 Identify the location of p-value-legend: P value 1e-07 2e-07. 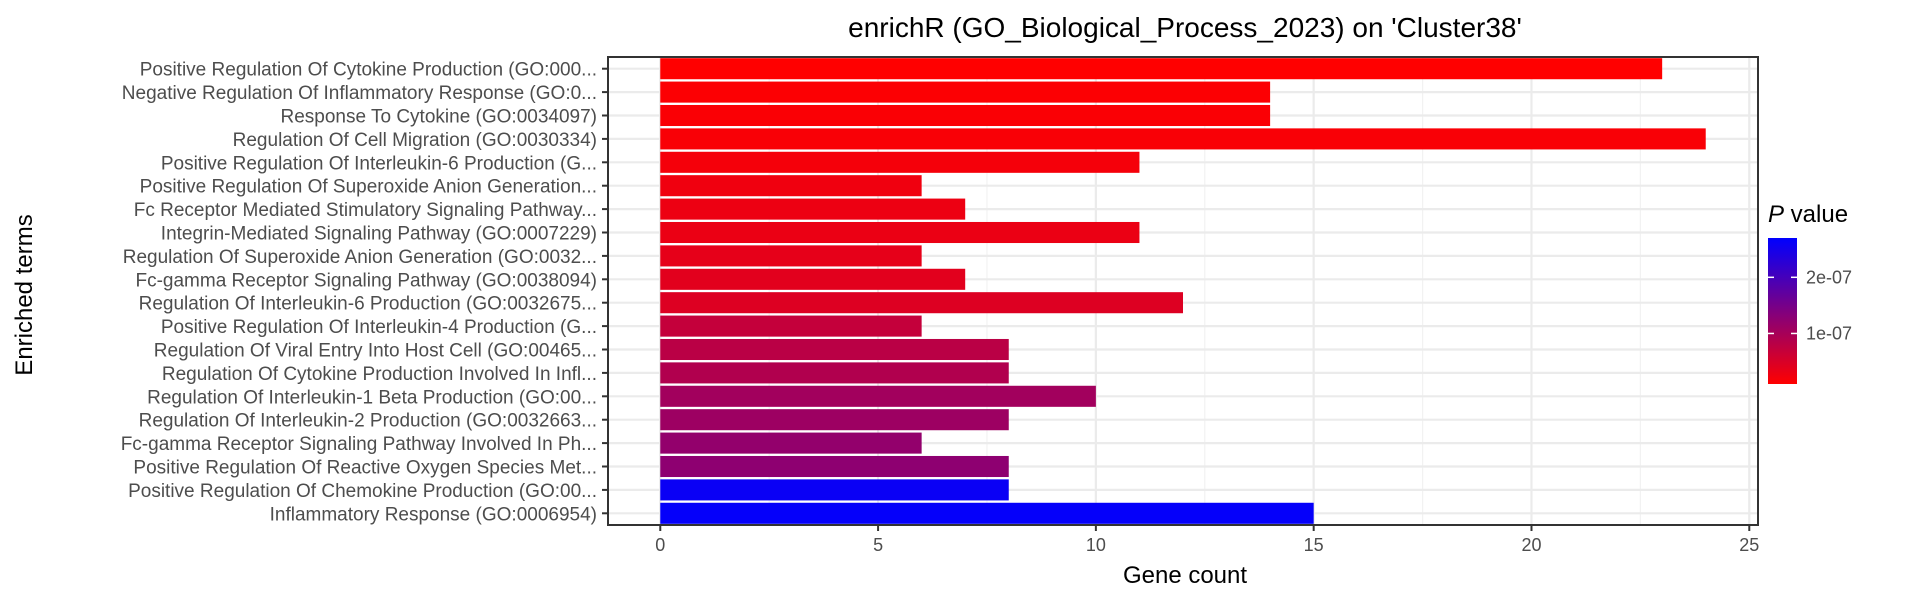
(1810, 292).